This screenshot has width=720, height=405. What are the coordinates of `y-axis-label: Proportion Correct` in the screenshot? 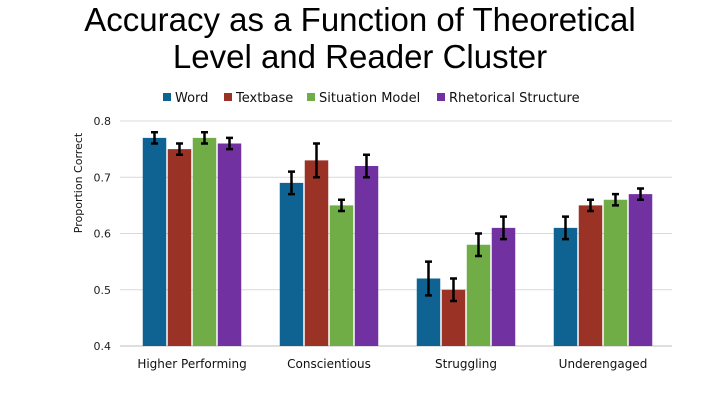 It's located at (78, 182).